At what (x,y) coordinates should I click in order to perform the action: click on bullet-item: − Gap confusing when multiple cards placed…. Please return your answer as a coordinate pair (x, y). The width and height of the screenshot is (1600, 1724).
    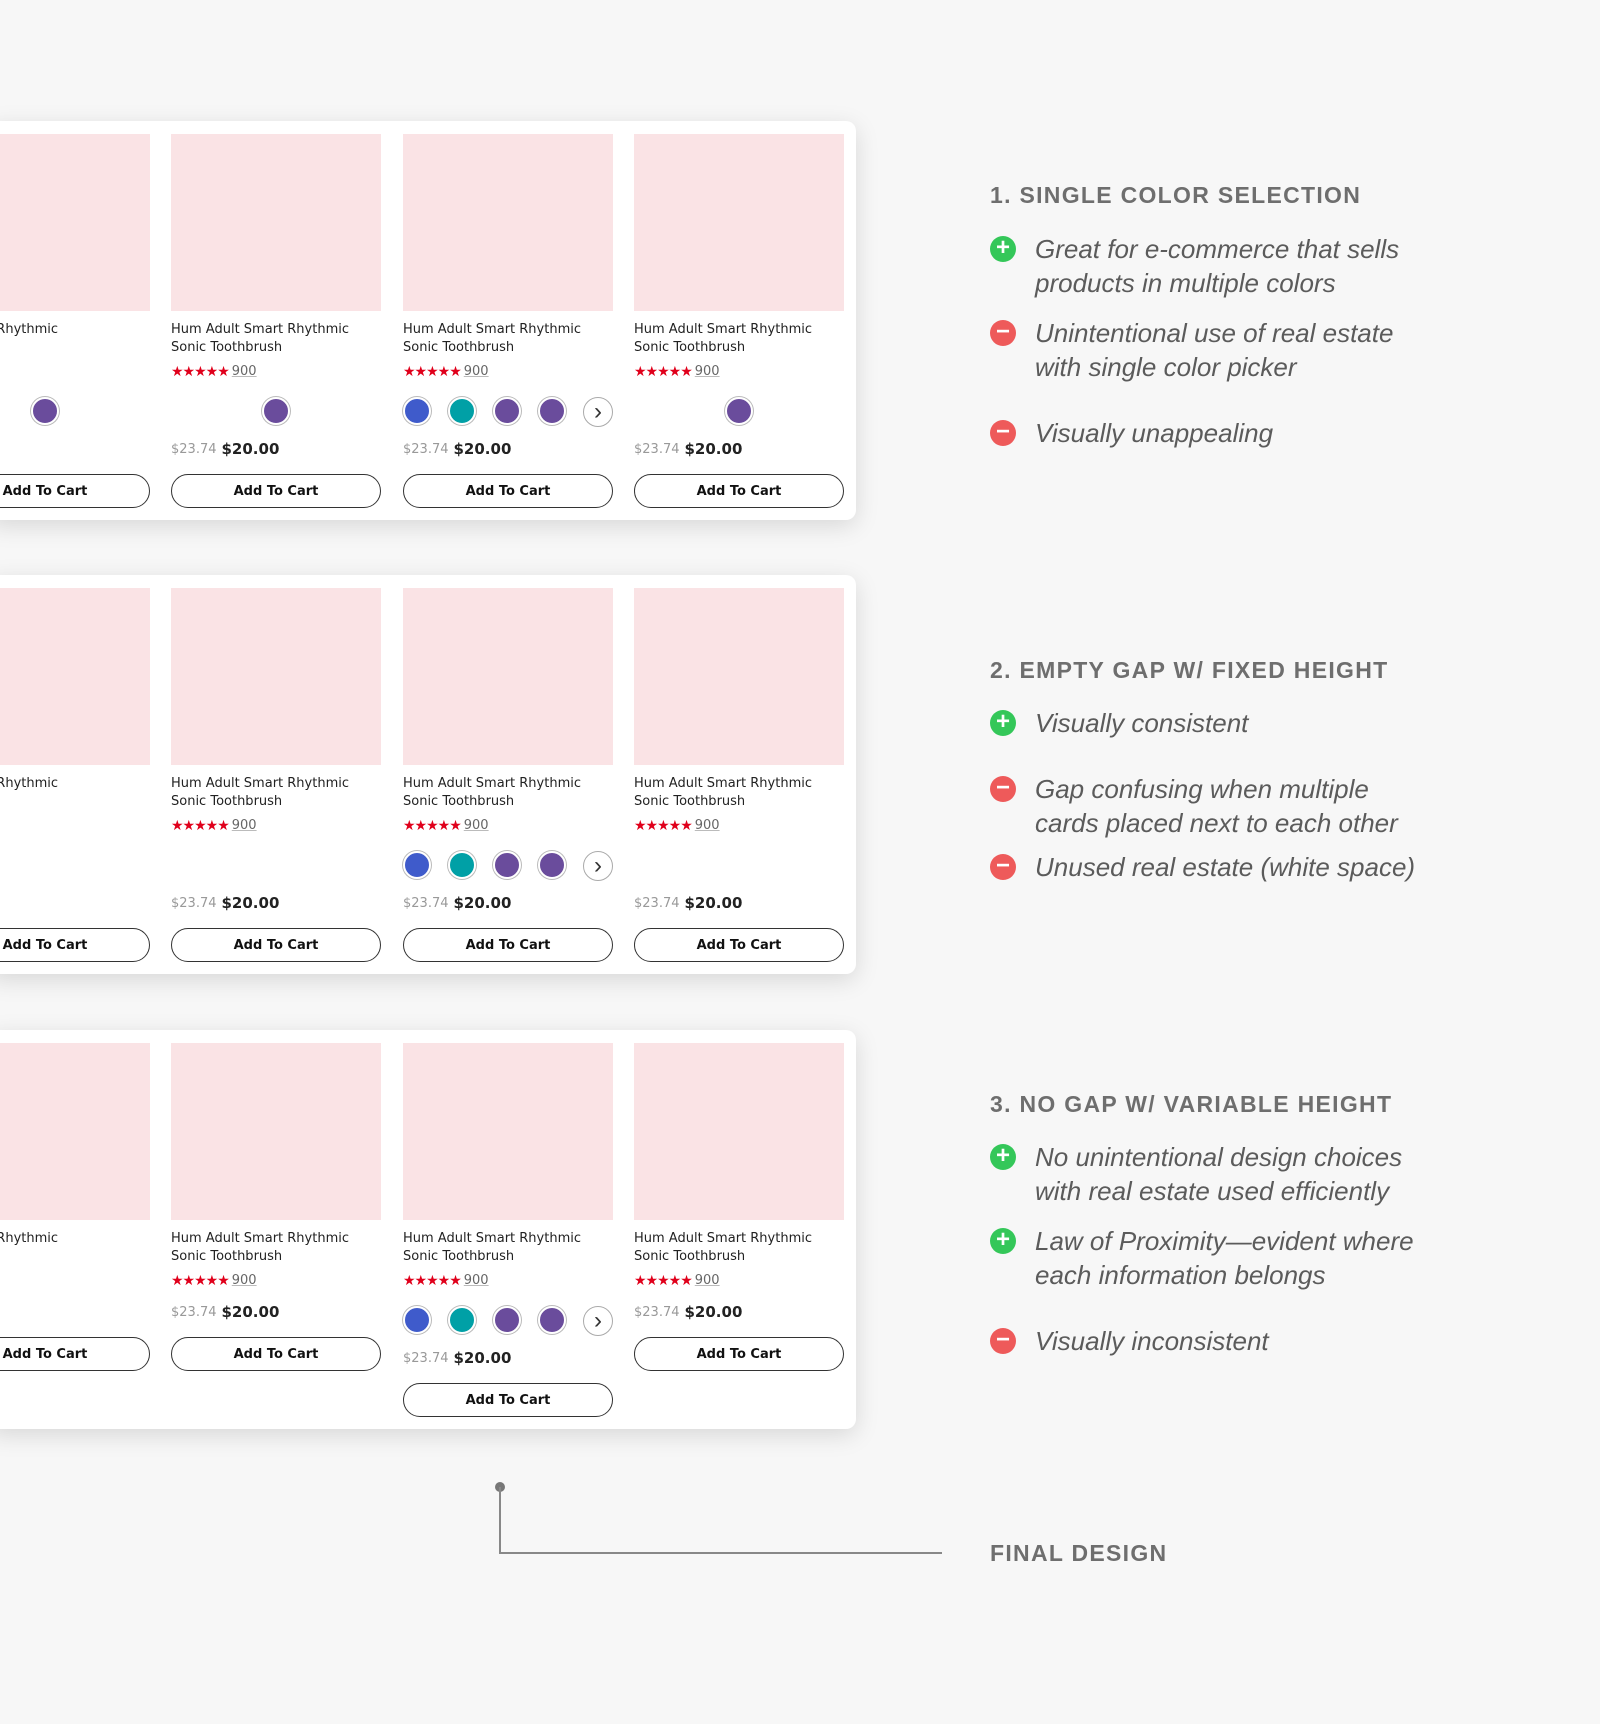
    Looking at the image, I should click on (1194, 806).